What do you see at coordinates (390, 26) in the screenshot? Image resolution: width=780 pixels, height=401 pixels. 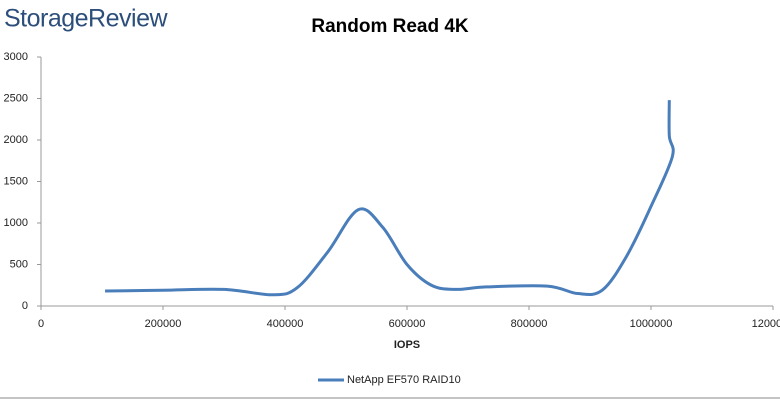 I see `chart-title: Random Read 4K` at bounding box center [390, 26].